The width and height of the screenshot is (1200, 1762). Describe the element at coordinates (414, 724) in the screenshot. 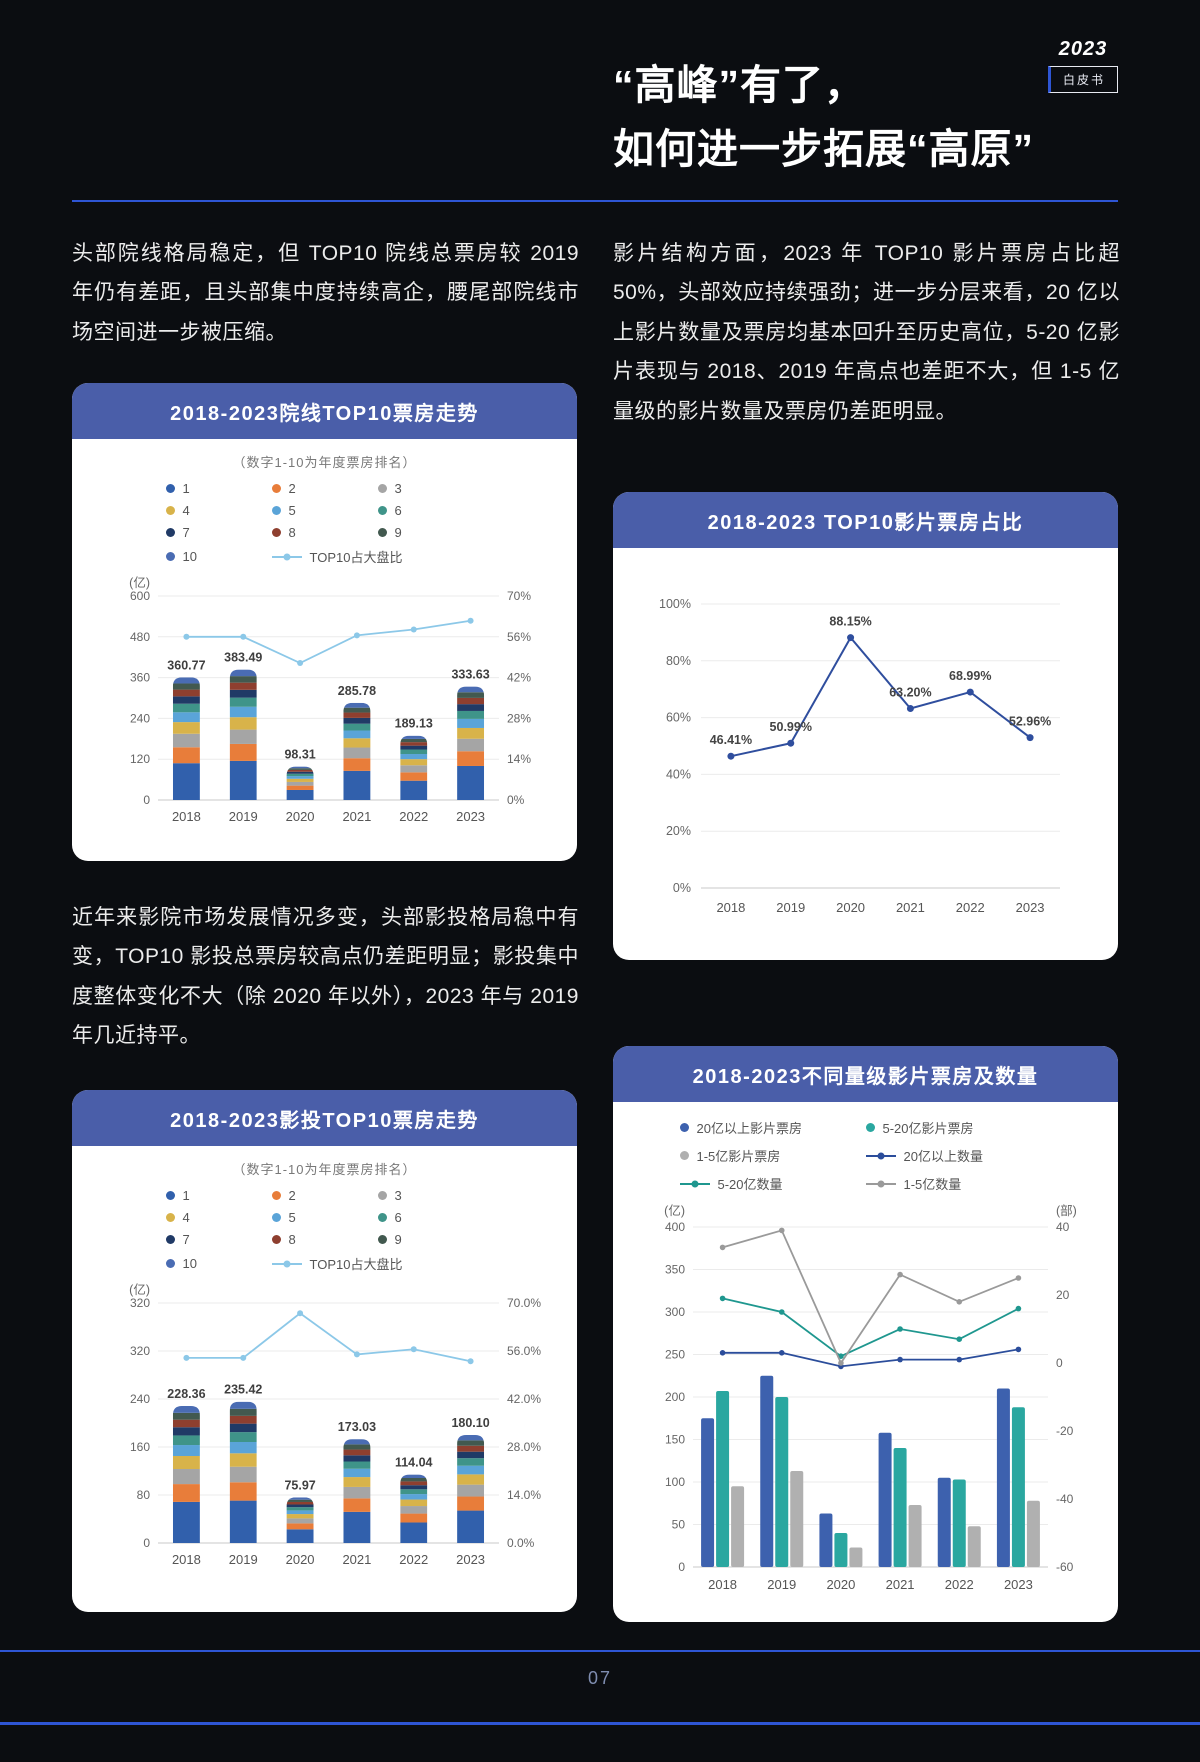

I see `svg-text: 189.13` at that location.